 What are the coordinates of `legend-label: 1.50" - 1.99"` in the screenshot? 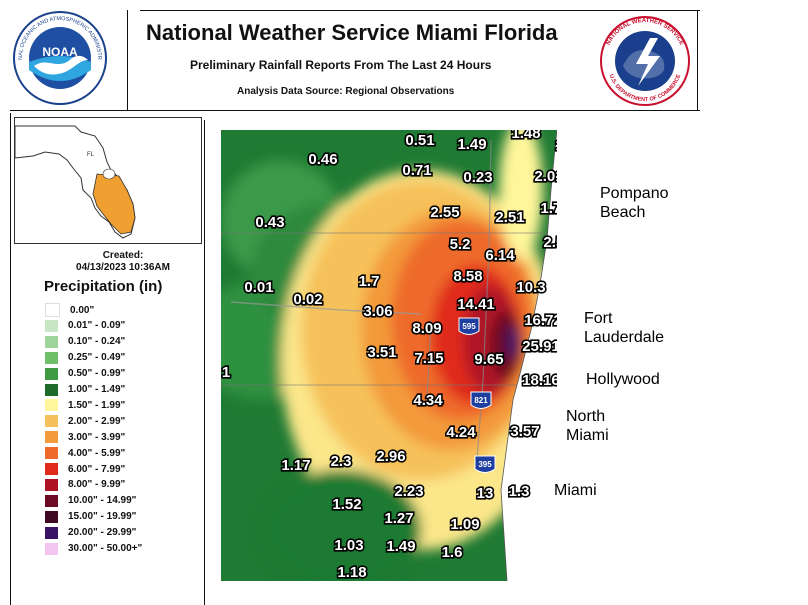 It's located at (97, 405).